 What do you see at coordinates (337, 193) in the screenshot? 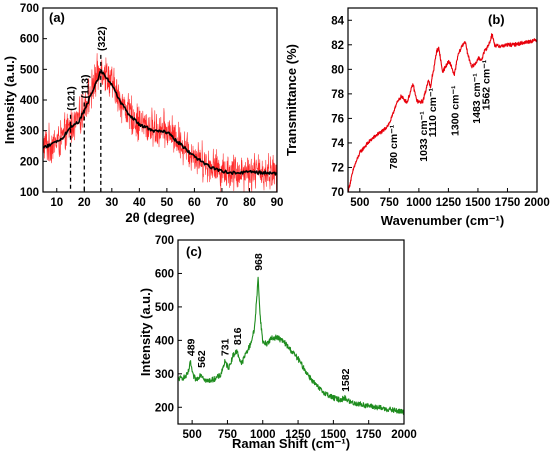
I see `y-tick-label: 70` at bounding box center [337, 193].